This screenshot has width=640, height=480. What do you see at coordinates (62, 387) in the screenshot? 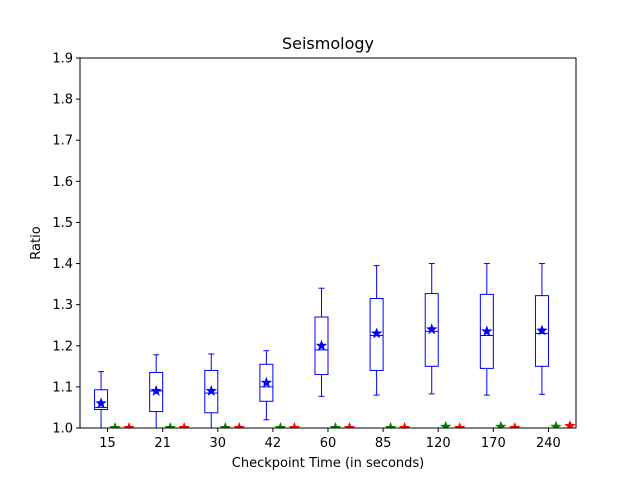
I see `y-tick-label: 1.1` at bounding box center [62, 387].